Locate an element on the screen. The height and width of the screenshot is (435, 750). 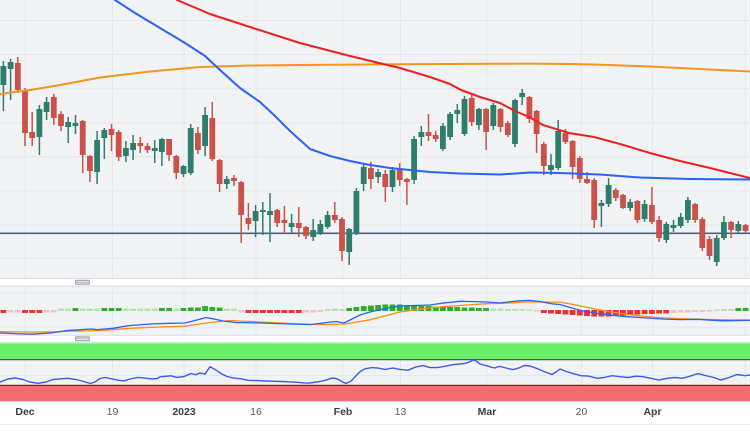
svg-text: Apr is located at coordinates (652, 412).